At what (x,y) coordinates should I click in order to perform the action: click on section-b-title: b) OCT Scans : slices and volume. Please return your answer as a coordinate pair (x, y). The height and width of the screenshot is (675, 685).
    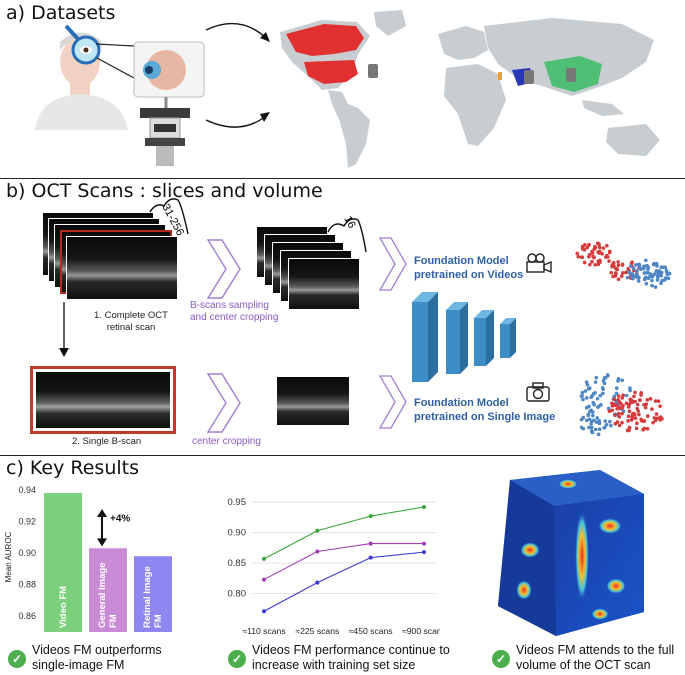
    Looking at the image, I should click on (164, 191).